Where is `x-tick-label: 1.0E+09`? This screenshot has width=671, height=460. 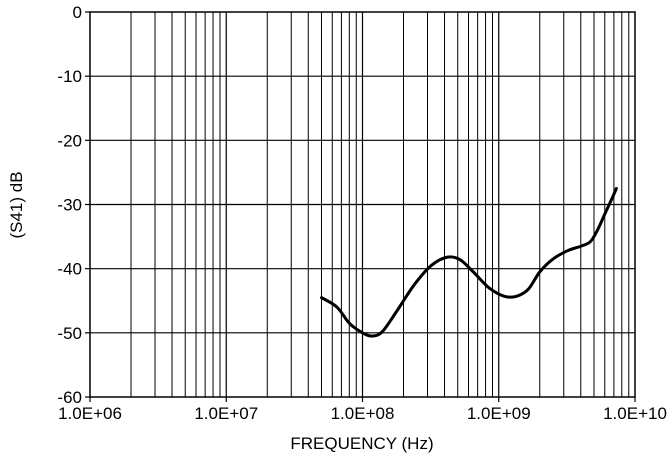 x-tick-label: 1.0E+09 is located at coordinates (499, 413).